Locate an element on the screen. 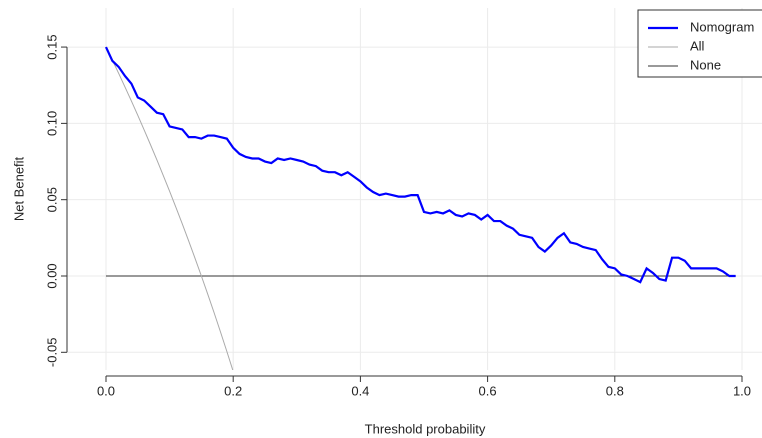 This screenshot has height=438, width=762. y-tick-label: -0.05 is located at coordinates (51, 352).